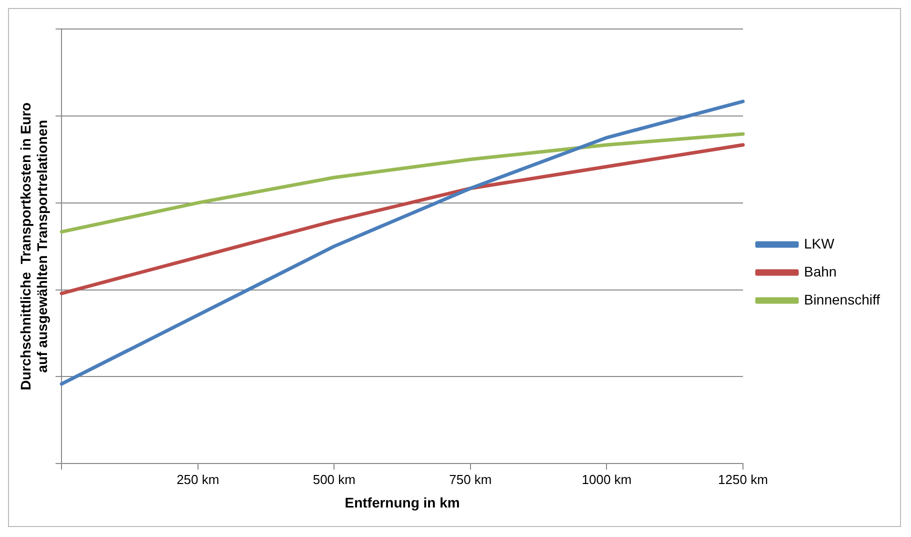  What do you see at coordinates (607, 479) in the screenshot?
I see `x-tick-label: 1000 km` at bounding box center [607, 479].